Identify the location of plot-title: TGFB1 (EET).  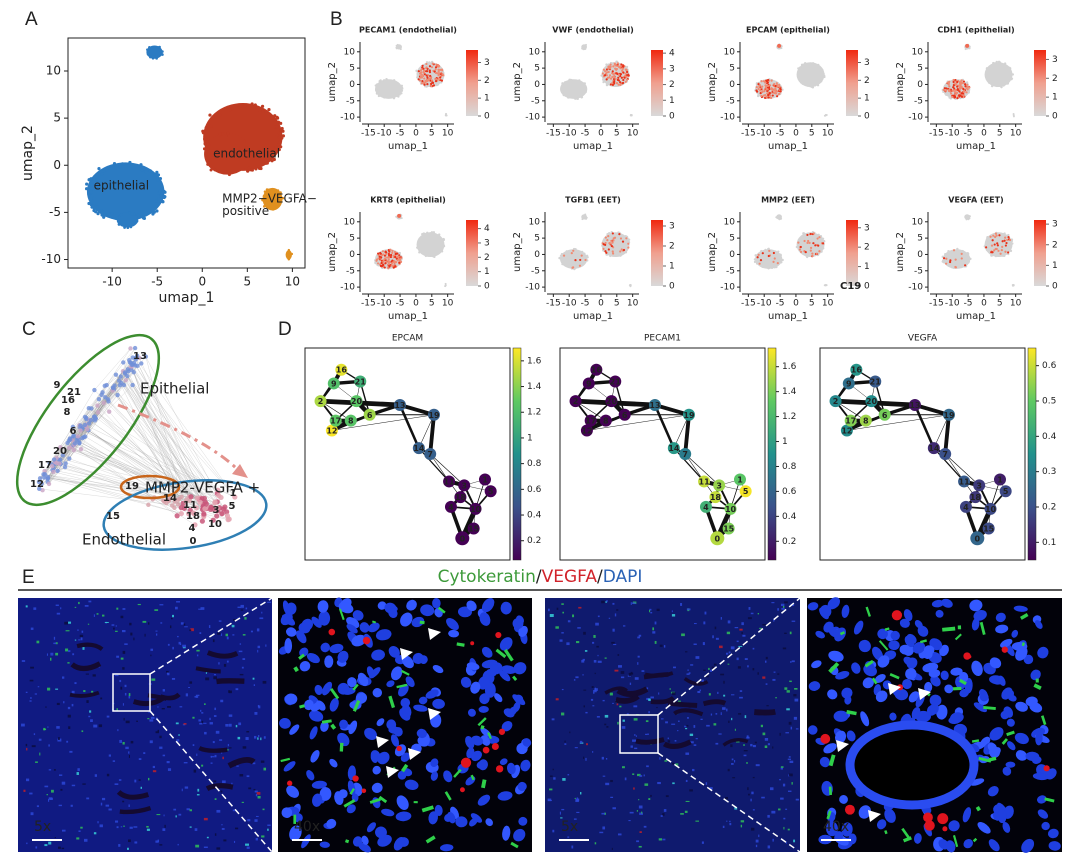
(593, 200).